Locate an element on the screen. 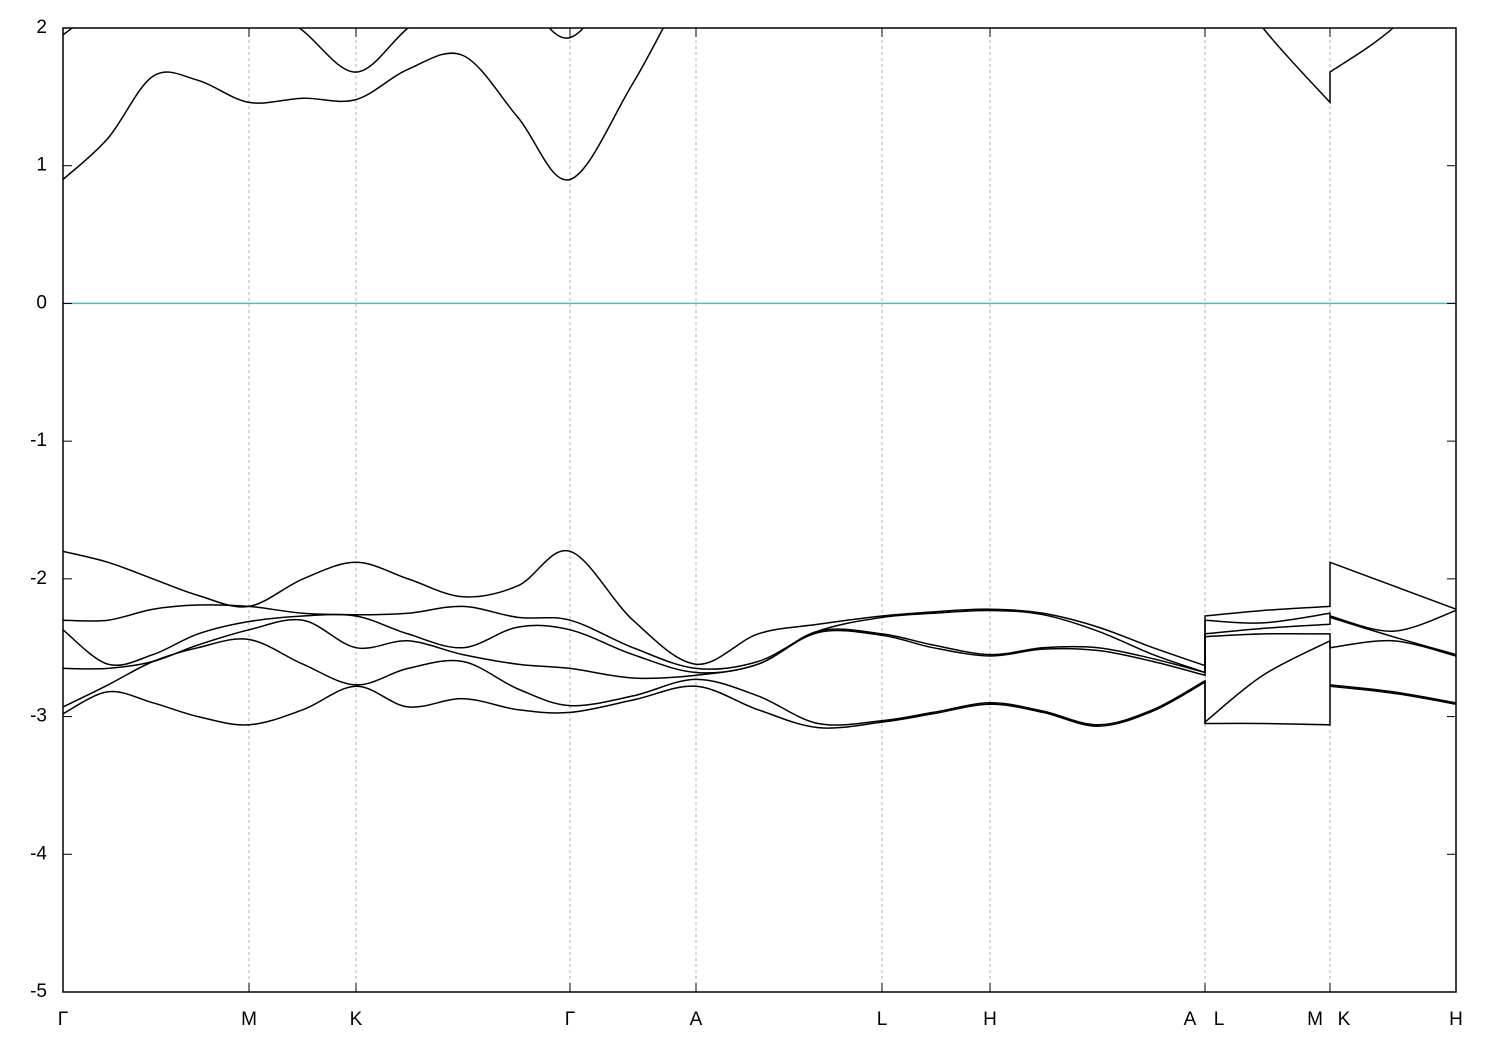 Image resolution: width=1500 pixels, height=1050 pixels. y-tick-label: -1 is located at coordinates (38, 440).